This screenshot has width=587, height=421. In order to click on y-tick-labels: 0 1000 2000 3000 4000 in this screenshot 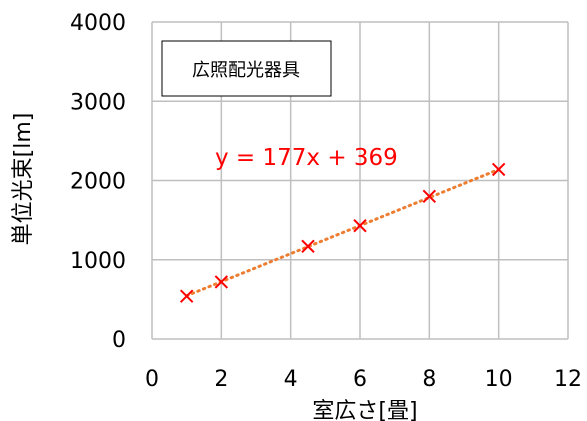, I will do `click(98, 182)`.